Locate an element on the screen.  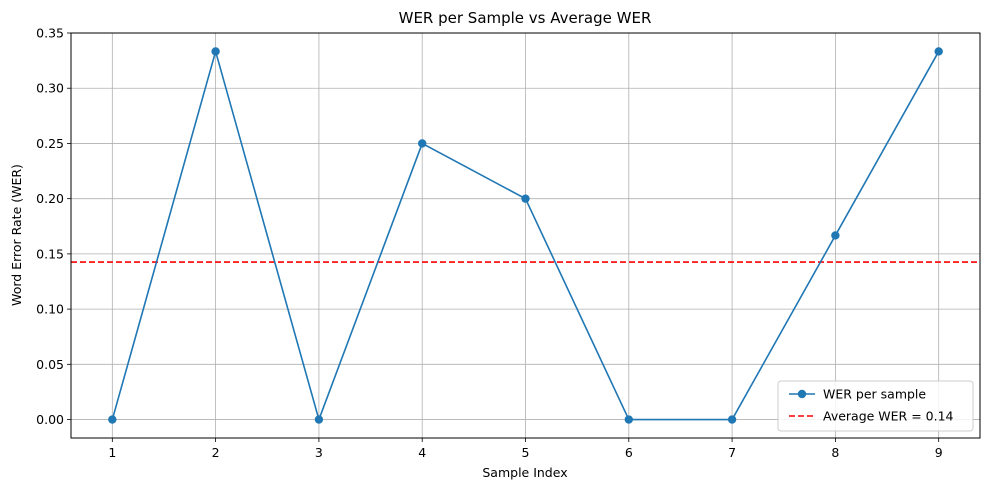
legend-average-label: Average WER = 0.14 is located at coordinates (888, 416).